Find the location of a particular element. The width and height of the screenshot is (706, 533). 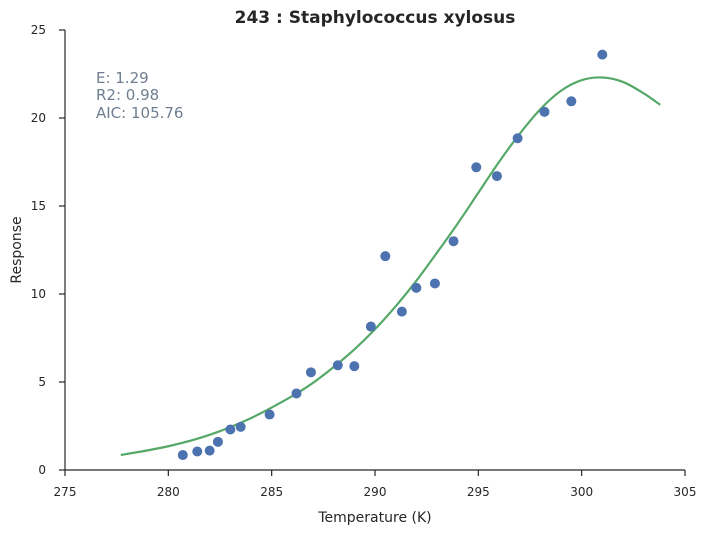

x-tick-label: 285 is located at coordinates (271, 492).